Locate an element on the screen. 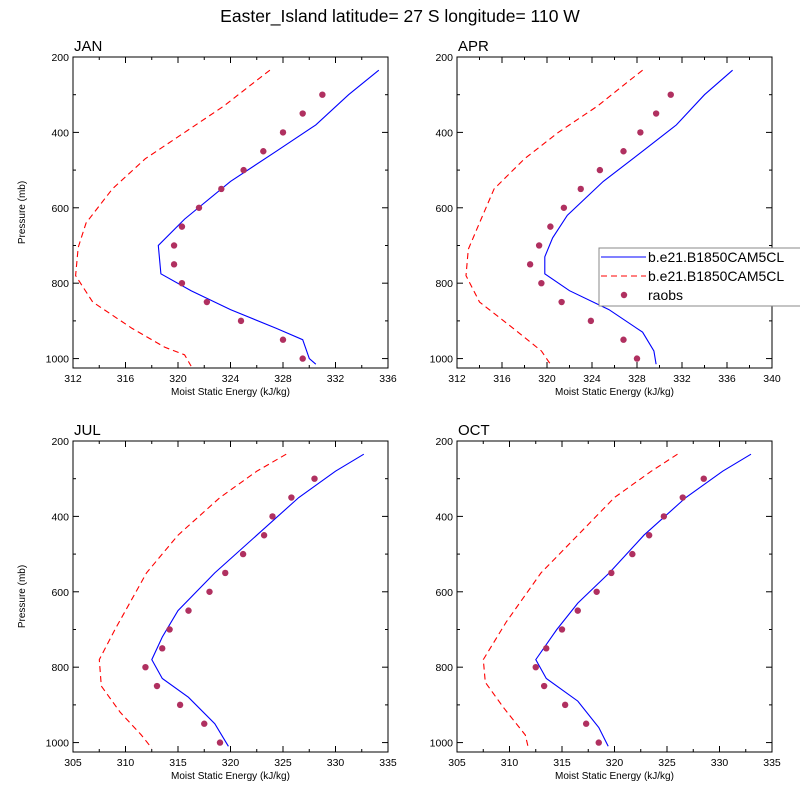 The width and height of the screenshot is (800, 800). x-tick-label: 315 is located at coordinates (562, 763).